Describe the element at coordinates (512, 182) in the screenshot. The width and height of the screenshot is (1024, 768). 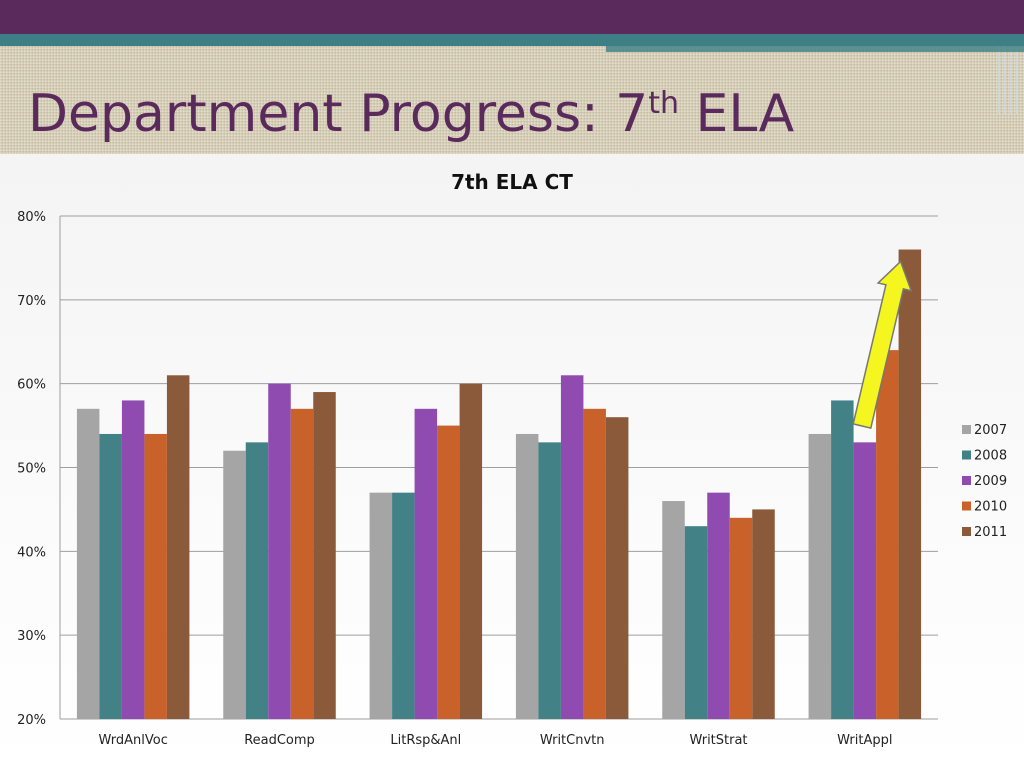
I see `chart-title: 7th ELA CT` at that location.